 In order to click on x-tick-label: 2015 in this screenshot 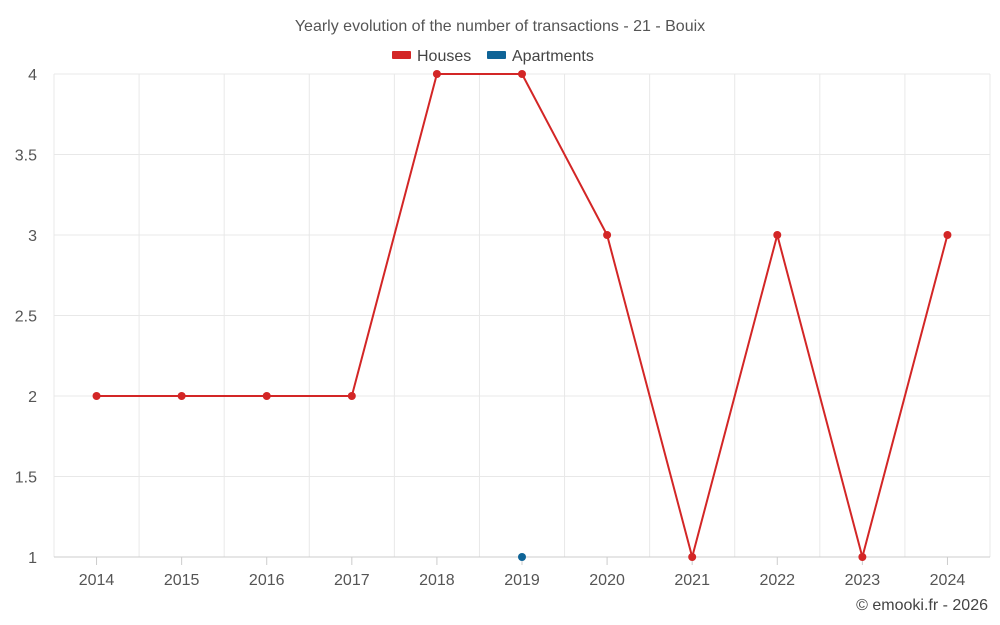, I will do `click(182, 580)`.